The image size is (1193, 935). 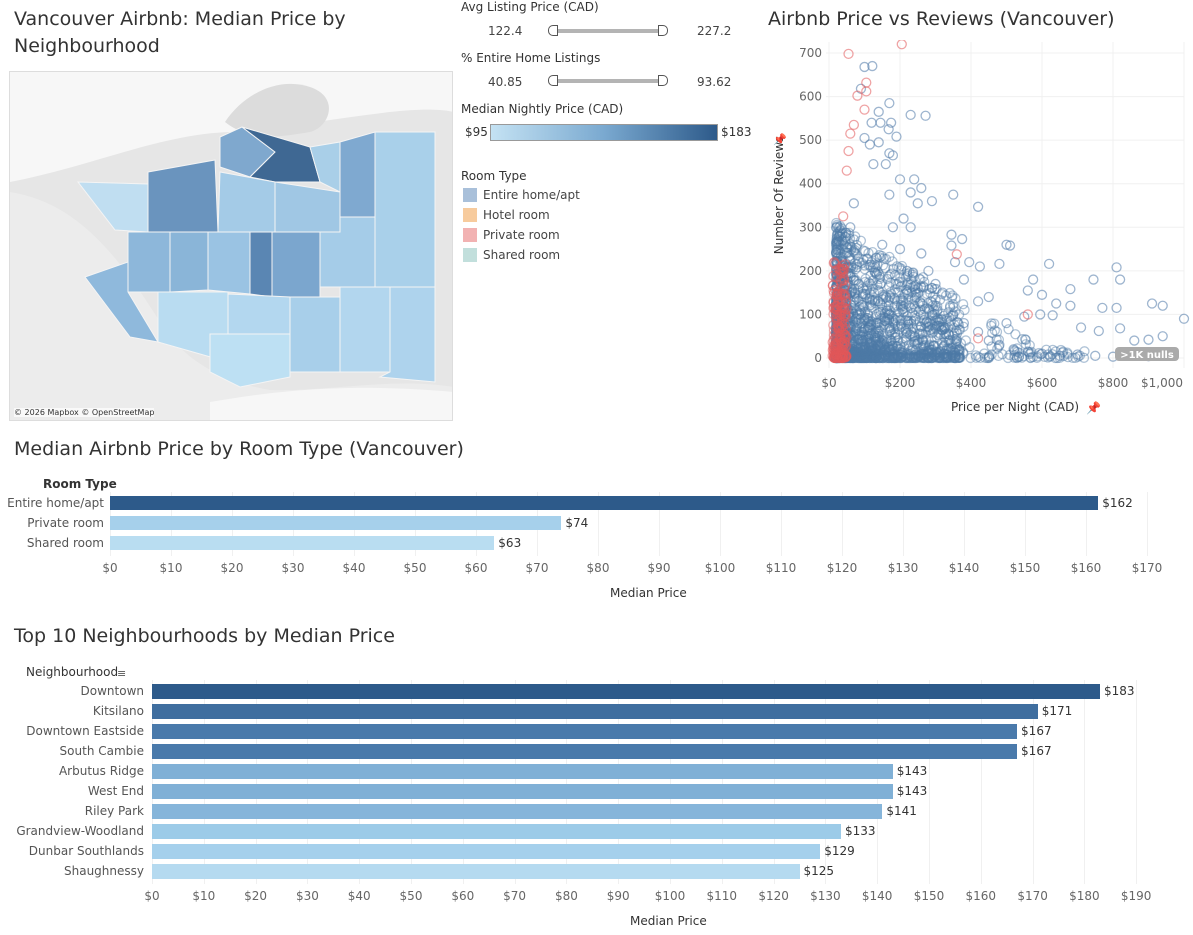 What do you see at coordinates (1113, 383) in the screenshot?
I see `x-tick-label: $800` at bounding box center [1113, 383].